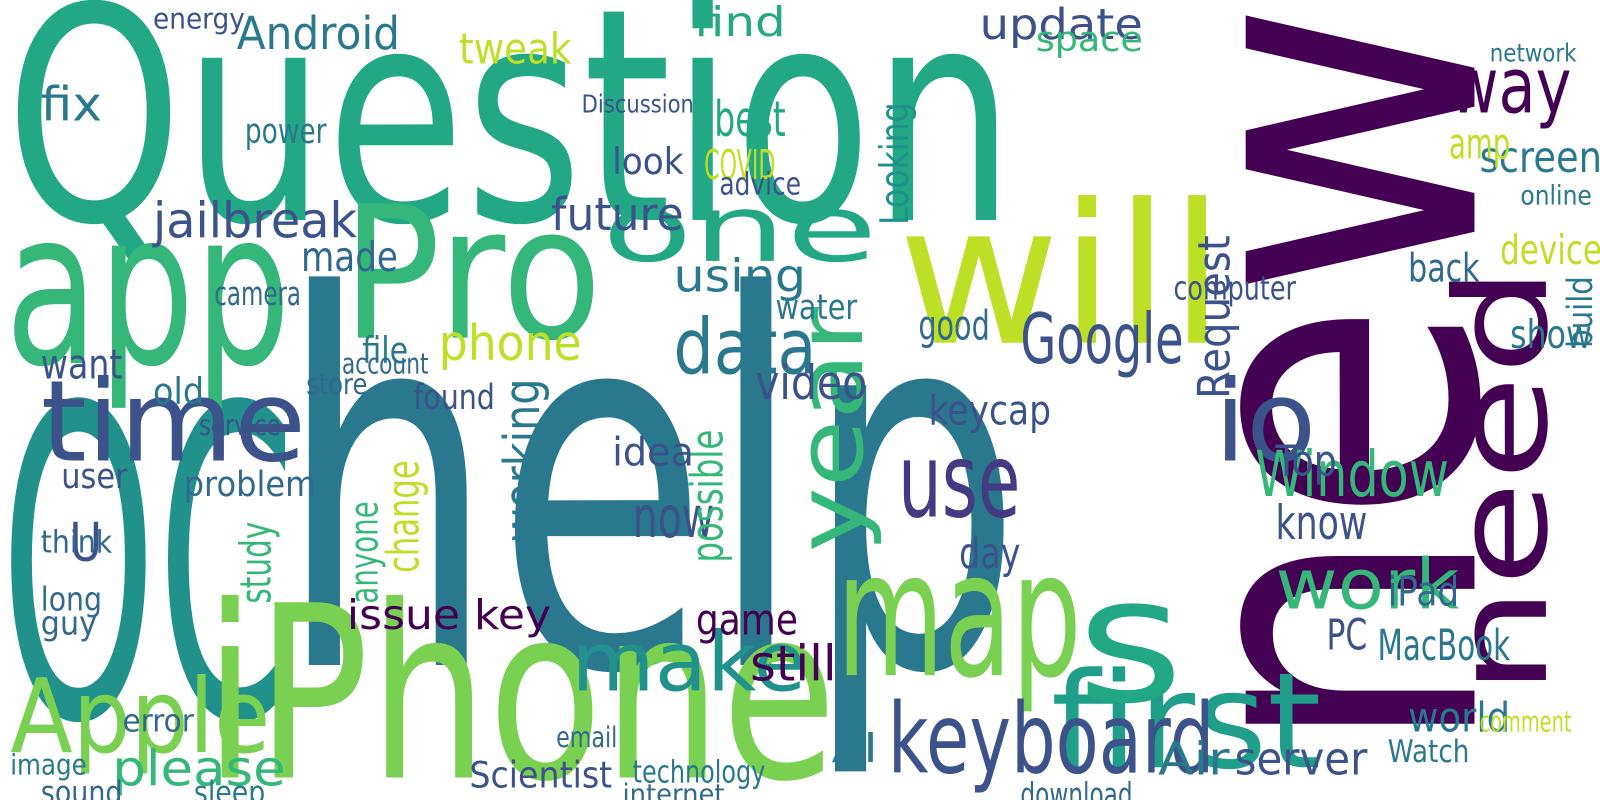  Describe the element at coordinates (1550, 250) in the screenshot. I see `word: device` at that location.